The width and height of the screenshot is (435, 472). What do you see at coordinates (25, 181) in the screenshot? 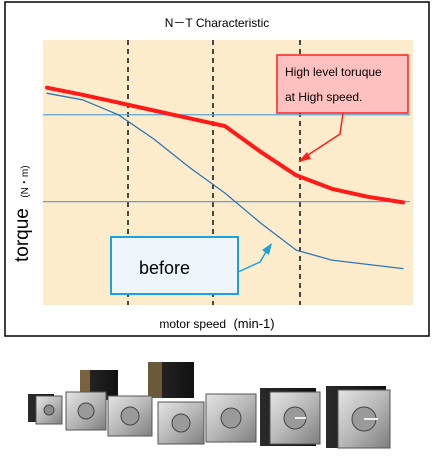
I see `y-axis-unit: (N・m)` at bounding box center [25, 181].